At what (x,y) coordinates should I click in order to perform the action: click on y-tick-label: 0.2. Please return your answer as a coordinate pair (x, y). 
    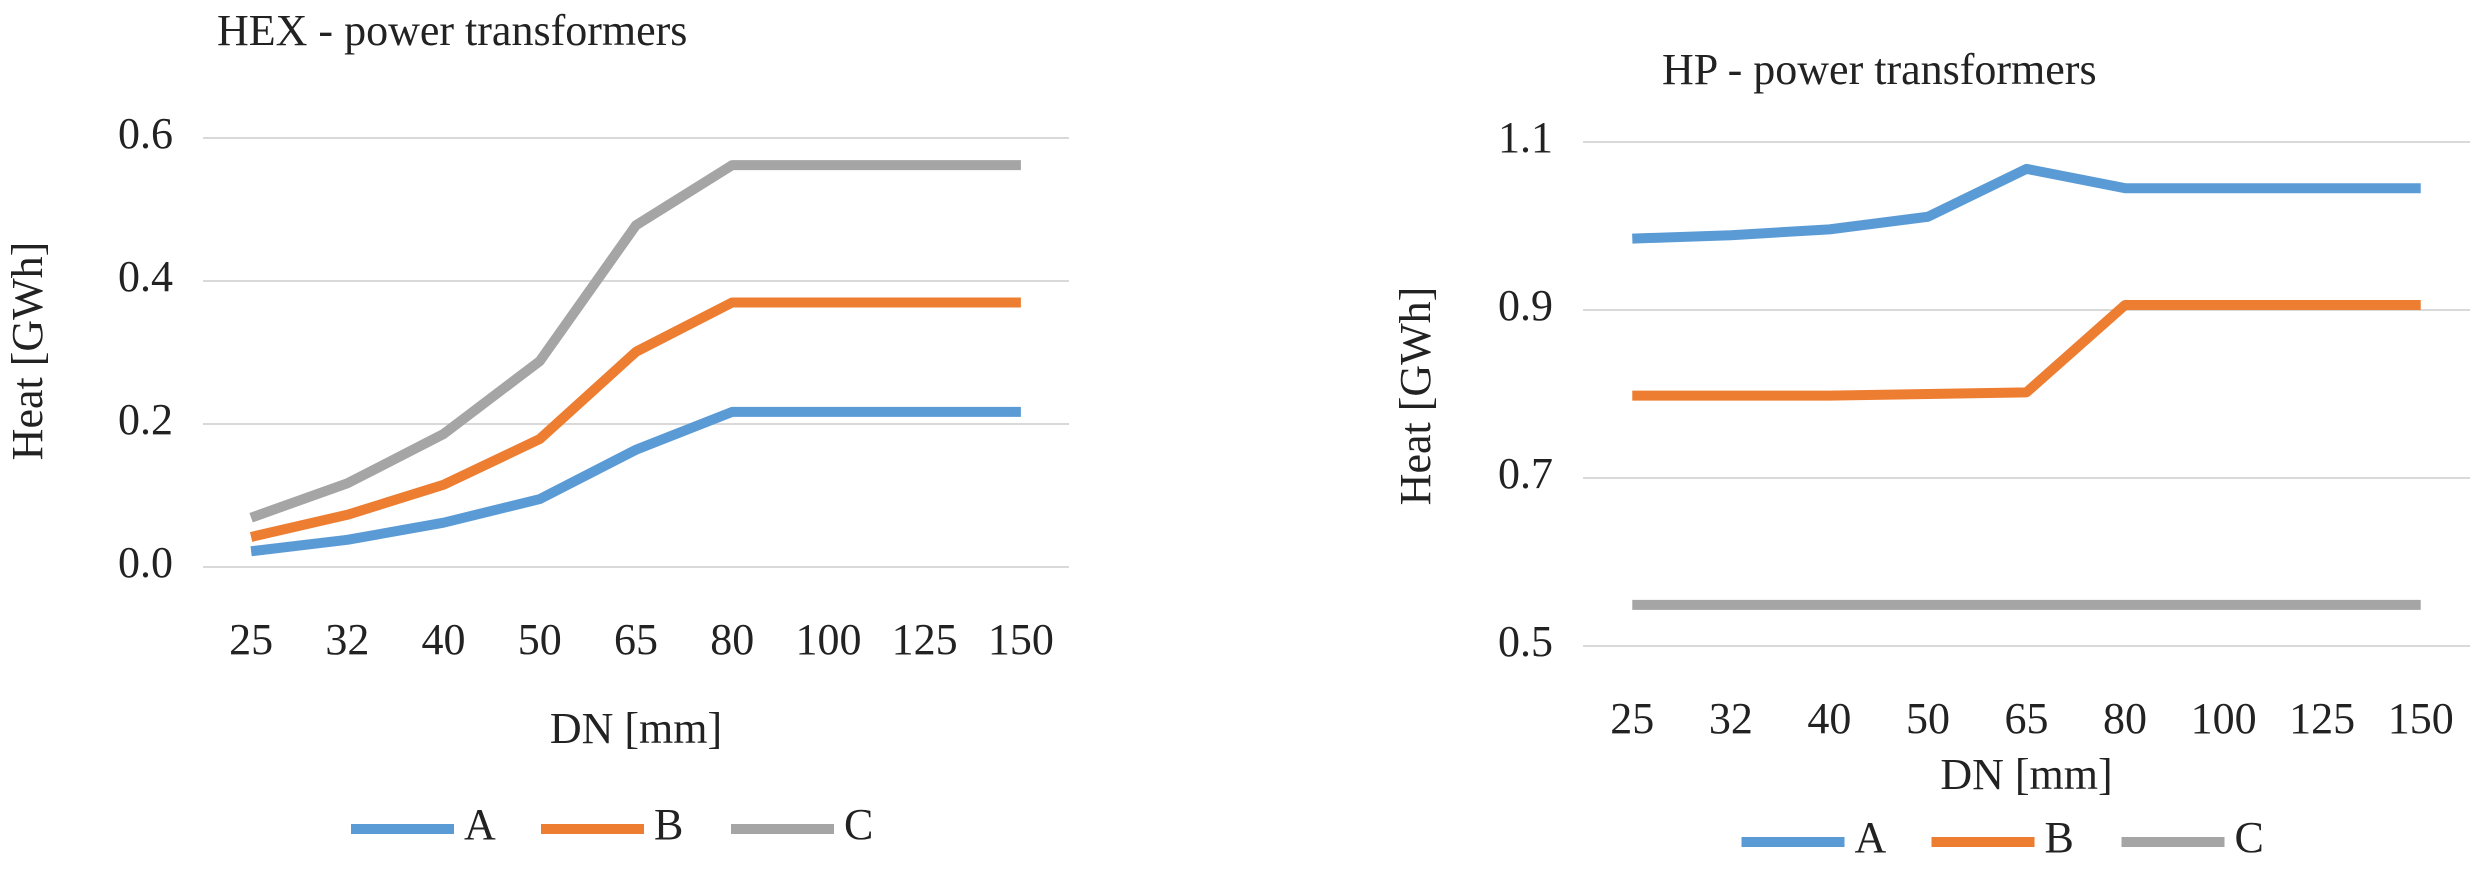
    Looking at the image, I should click on (145, 419).